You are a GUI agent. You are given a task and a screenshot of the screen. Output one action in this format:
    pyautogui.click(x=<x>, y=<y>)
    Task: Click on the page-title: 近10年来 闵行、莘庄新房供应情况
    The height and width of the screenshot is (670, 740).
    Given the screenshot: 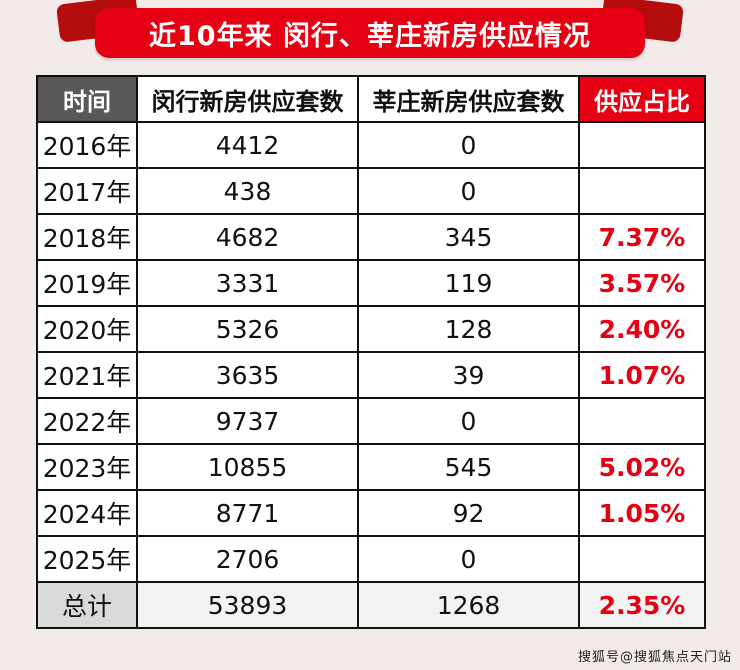 What is the action you would take?
    pyautogui.click(x=370, y=36)
    